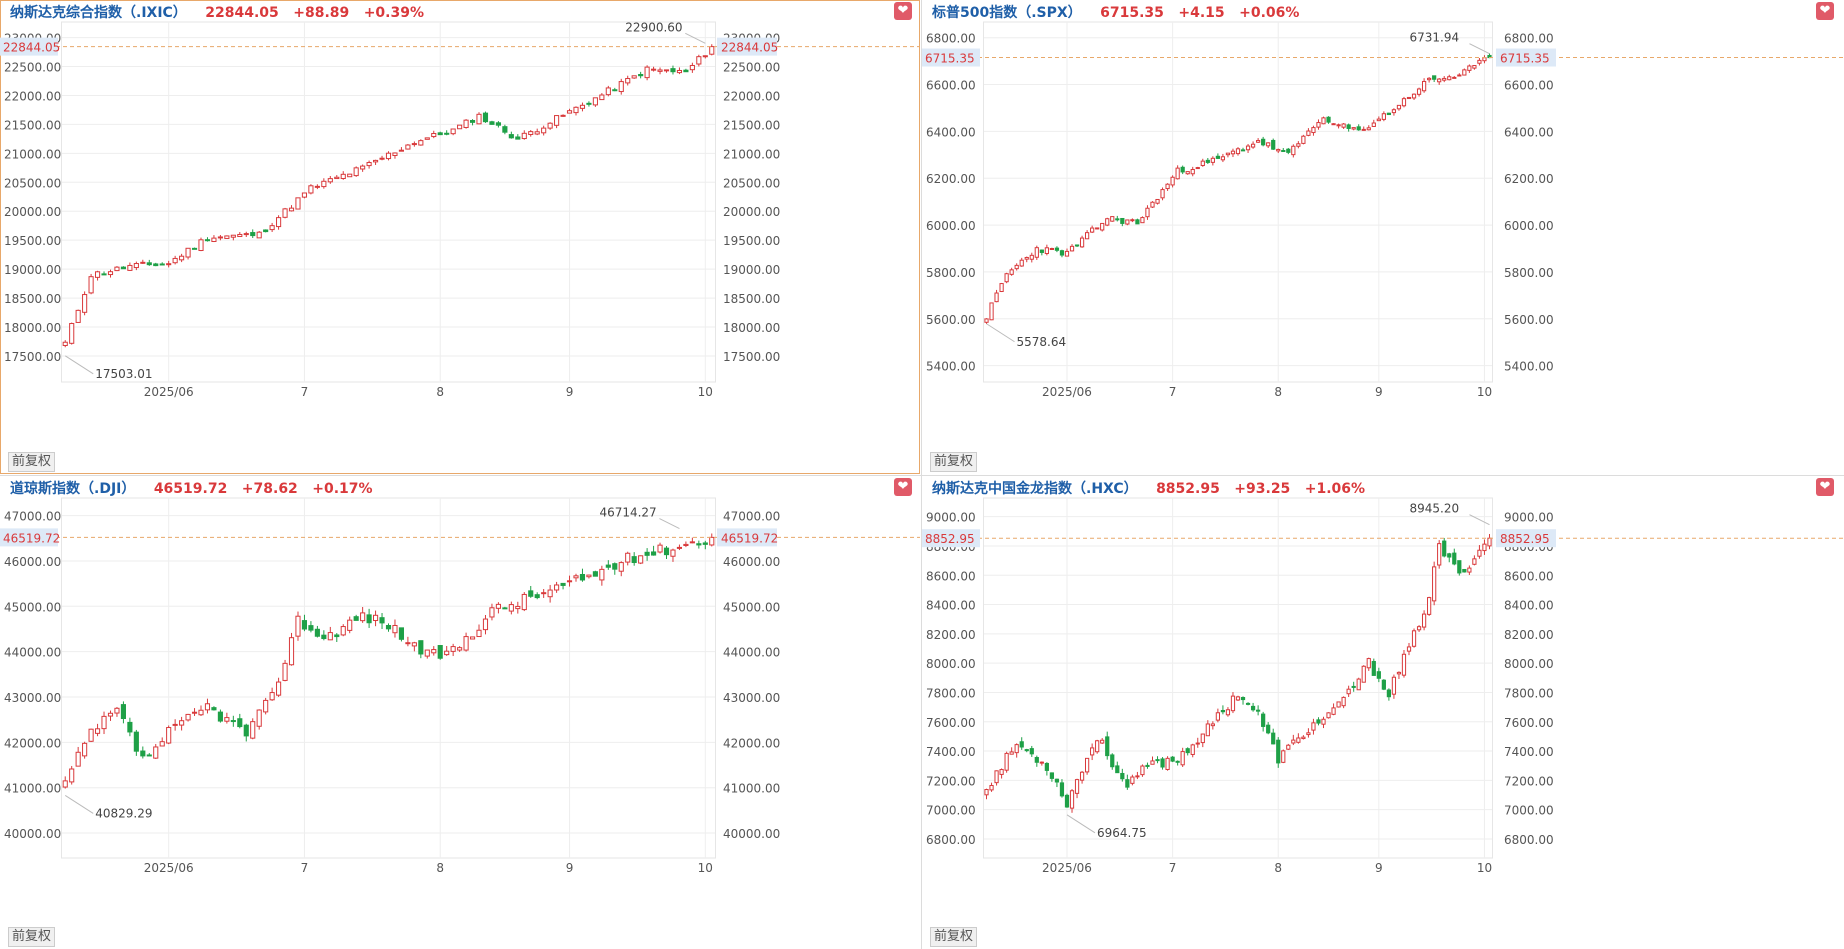 This screenshot has height=949, width=1844. I want to click on last-price-tag-left: 8852.95, so click(950, 539).